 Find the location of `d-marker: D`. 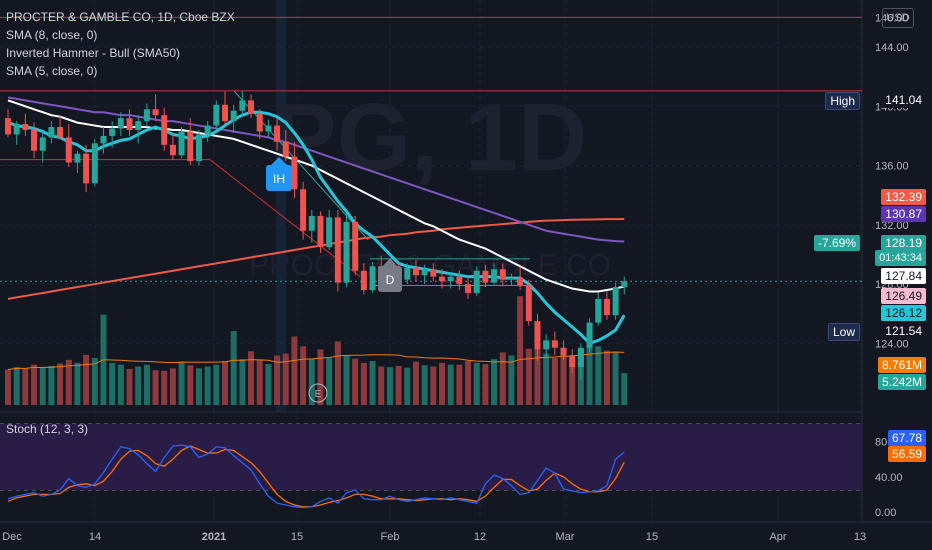

d-marker: D is located at coordinates (390, 275).